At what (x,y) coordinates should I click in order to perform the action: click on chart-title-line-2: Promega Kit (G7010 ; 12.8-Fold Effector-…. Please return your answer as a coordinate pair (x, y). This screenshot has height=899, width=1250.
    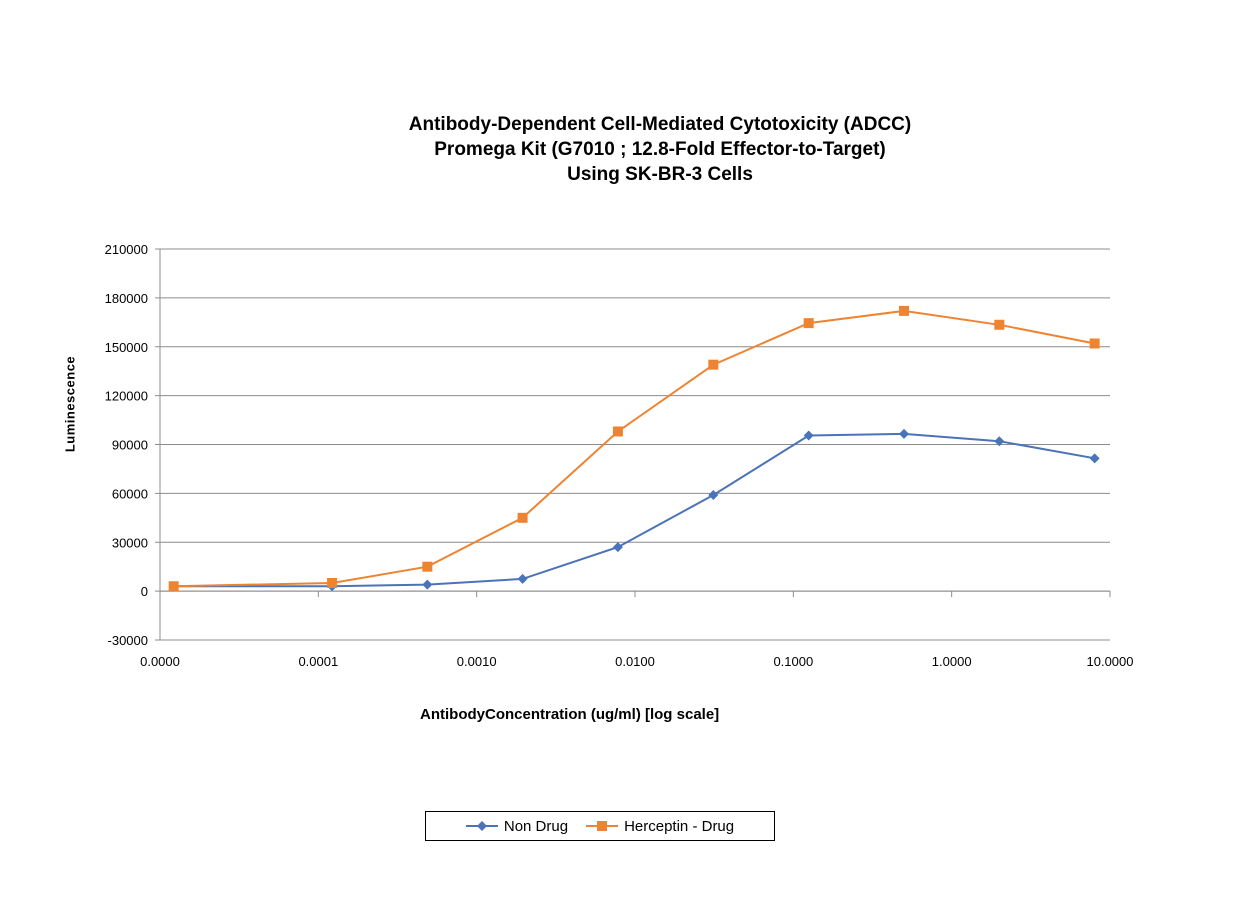
    Looking at the image, I should click on (660, 149).